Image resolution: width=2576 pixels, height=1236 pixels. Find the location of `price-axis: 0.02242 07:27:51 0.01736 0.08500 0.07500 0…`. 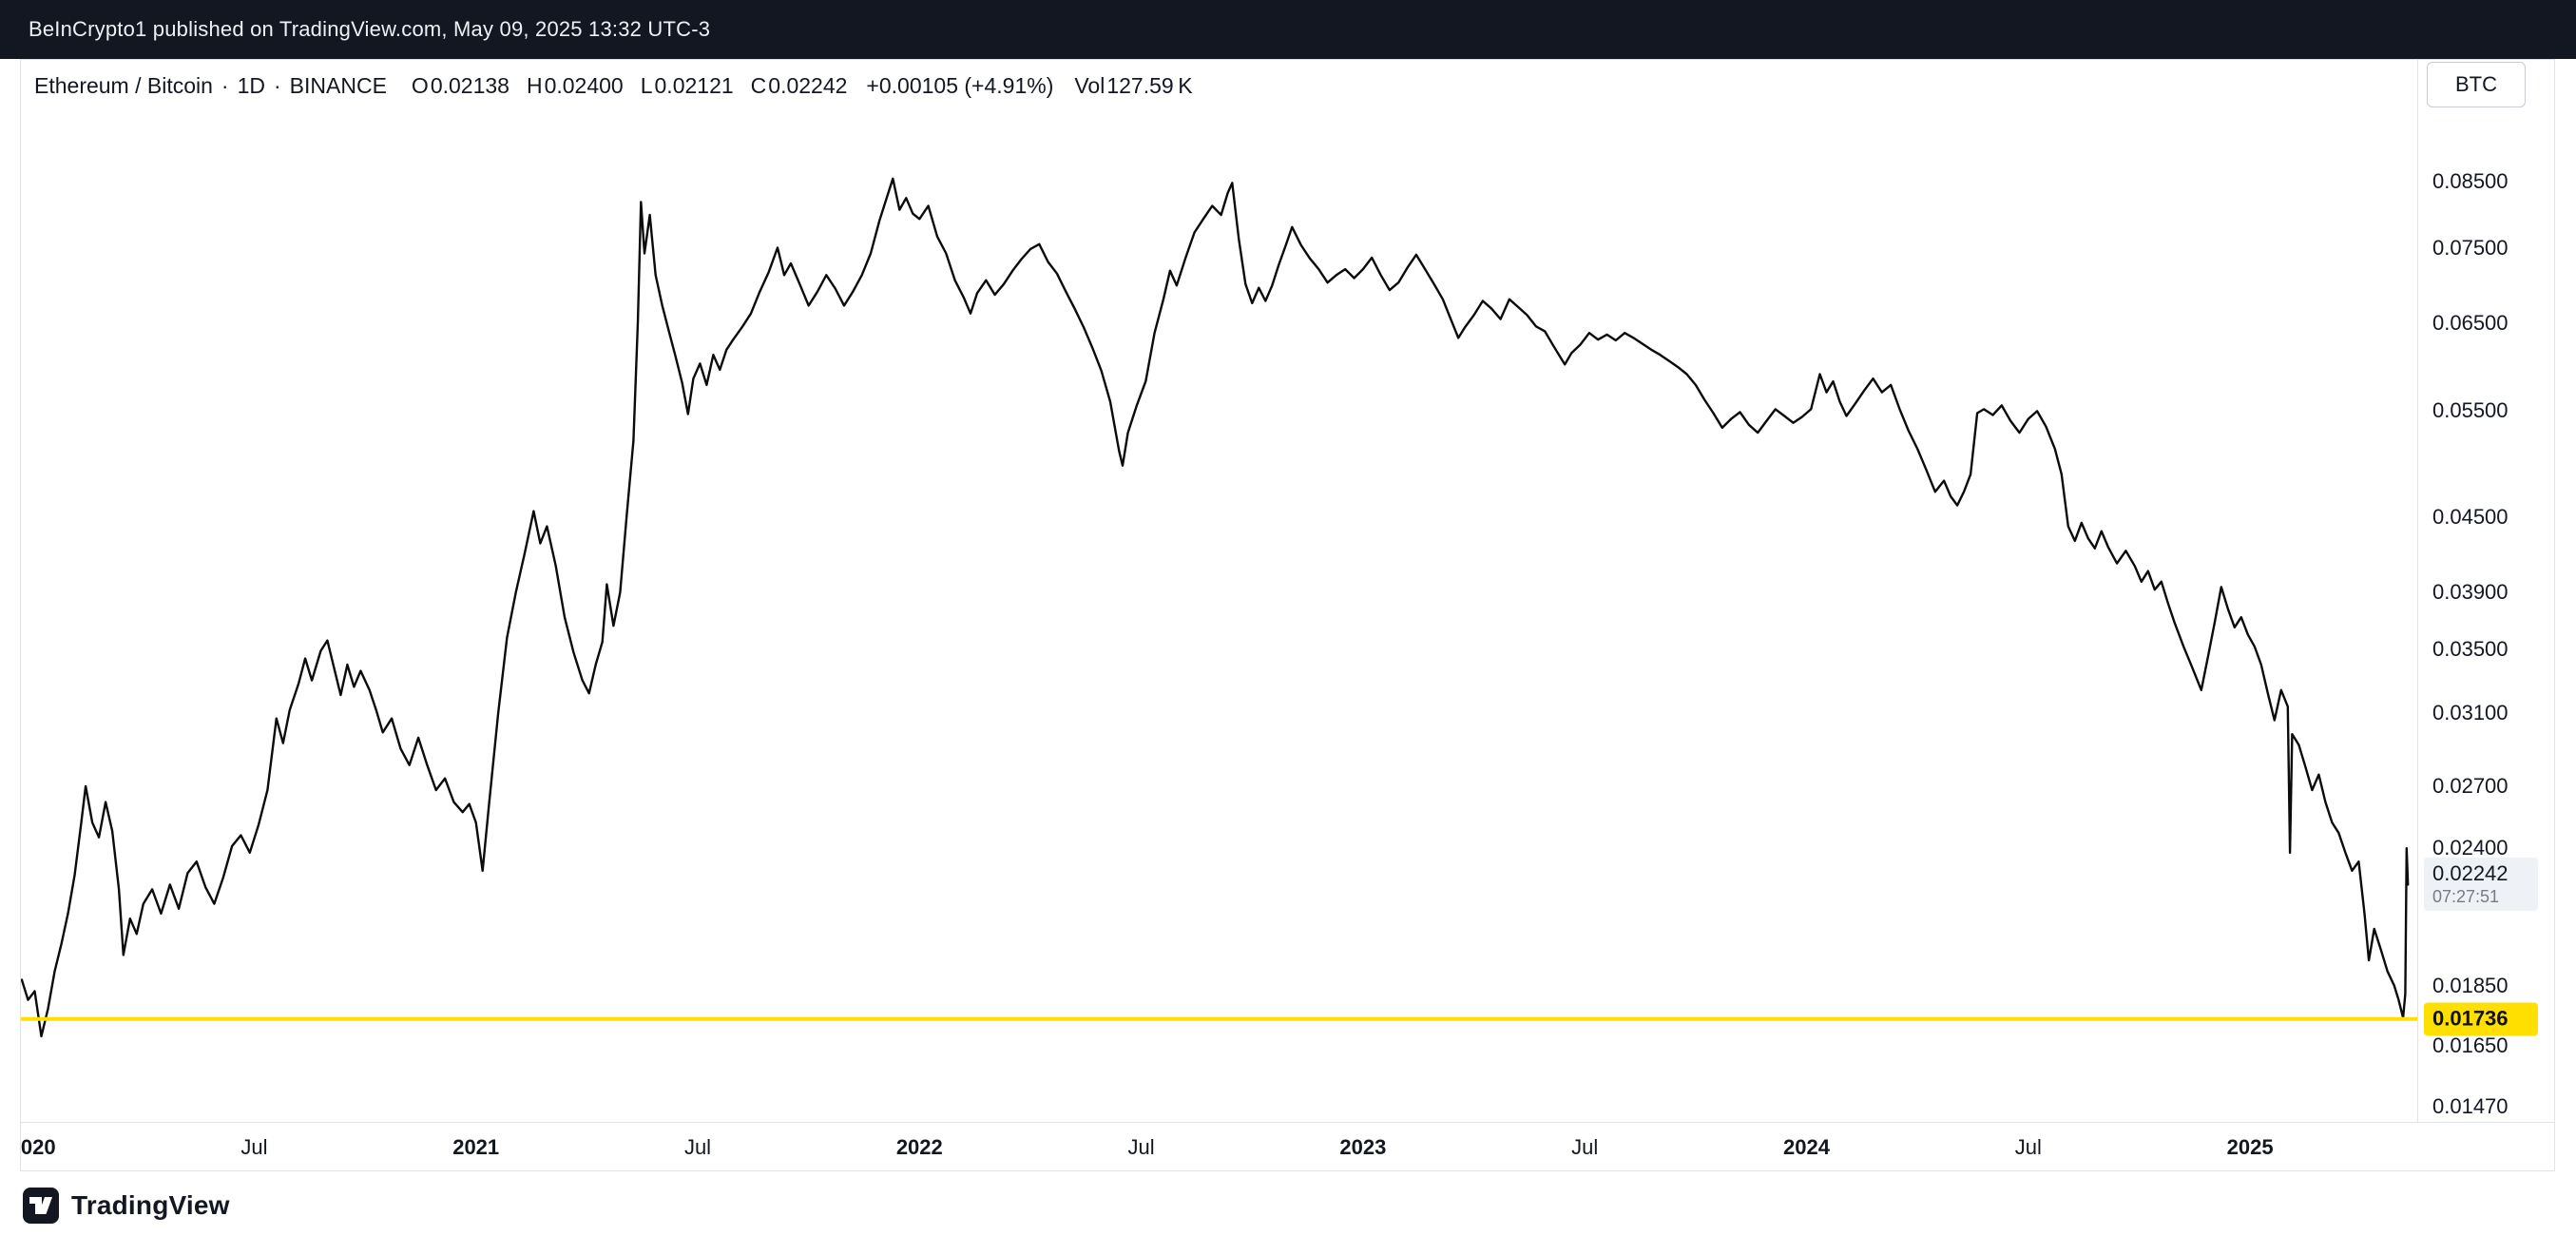

price-axis: 0.02242 07:27:51 0.01736 0.08500 0.07500 0… is located at coordinates (2486, 591).